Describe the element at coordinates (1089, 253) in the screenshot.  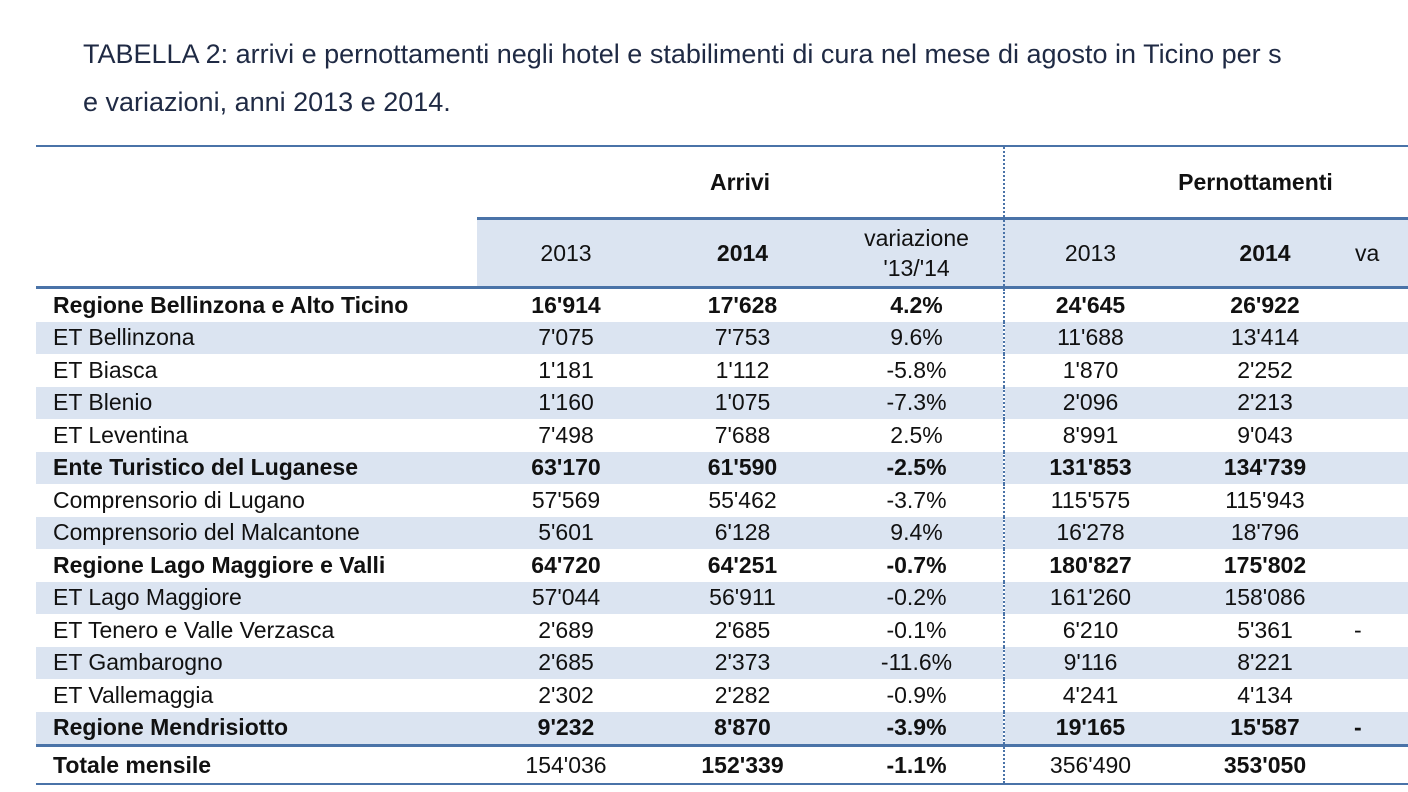
I see `header-pern-2013: 2013` at that location.